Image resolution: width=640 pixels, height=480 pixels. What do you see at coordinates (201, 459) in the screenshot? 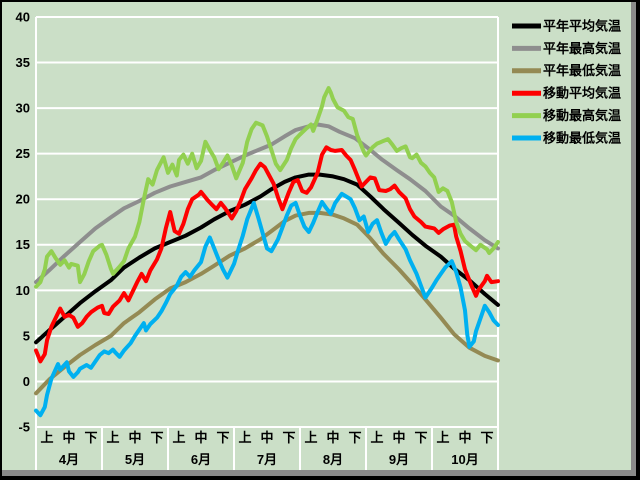
I see `month-tick-label: 6月` at bounding box center [201, 459].